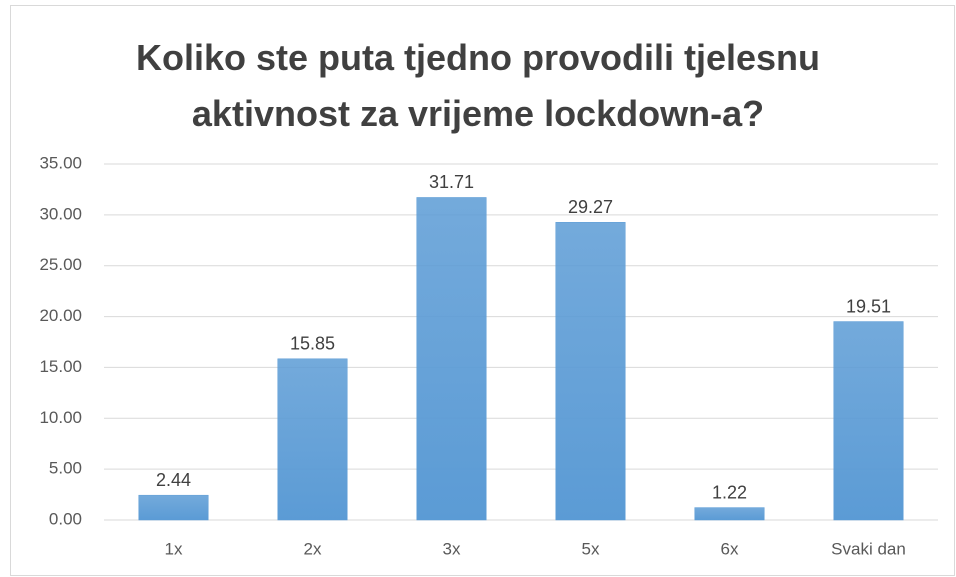 This screenshot has width=956, height=577. What do you see at coordinates (65, 468) in the screenshot?
I see `y-tick-label: 5.00` at bounding box center [65, 468].